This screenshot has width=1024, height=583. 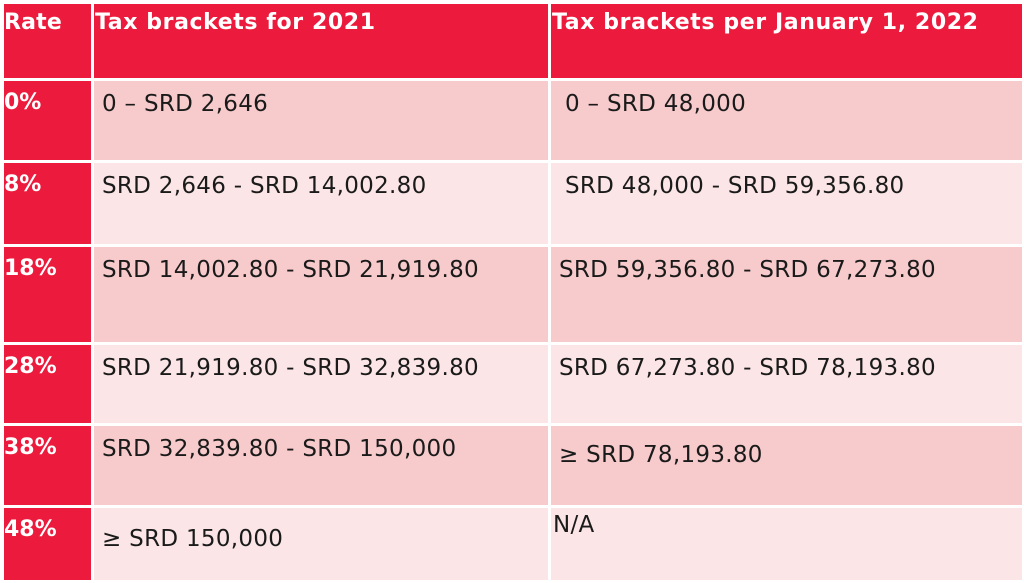 What do you see at coordinates (322, 467) in the screenshot?
I see `bracket-2021-cell: SRD 32,839.80 - SRD 150,000` at bounding box center [322, 467].